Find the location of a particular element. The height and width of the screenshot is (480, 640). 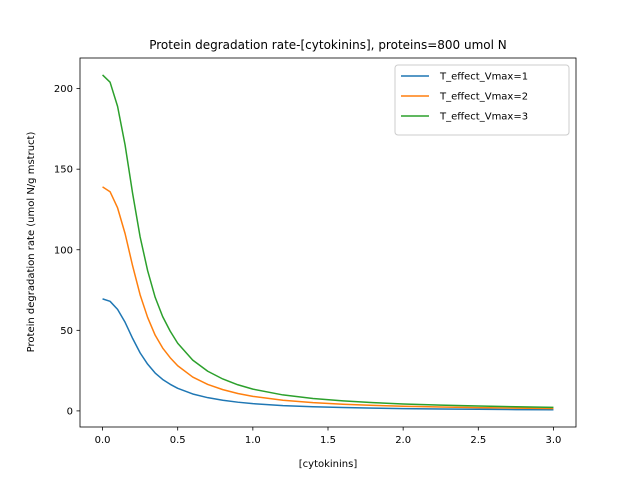

legend-label-2: T_effect_Vmax=2 is located at coordinates (483, 97).